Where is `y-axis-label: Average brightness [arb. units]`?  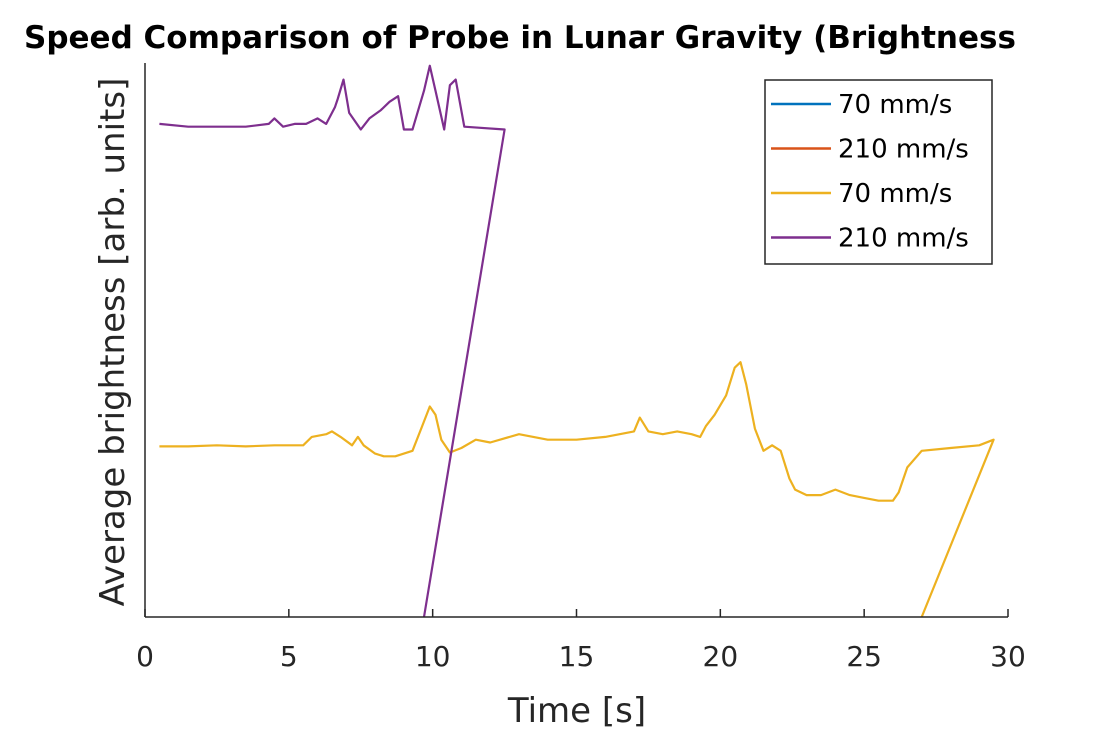 y-axis-label: Average brightness [arb. units] is located at coordinates (113, 342).